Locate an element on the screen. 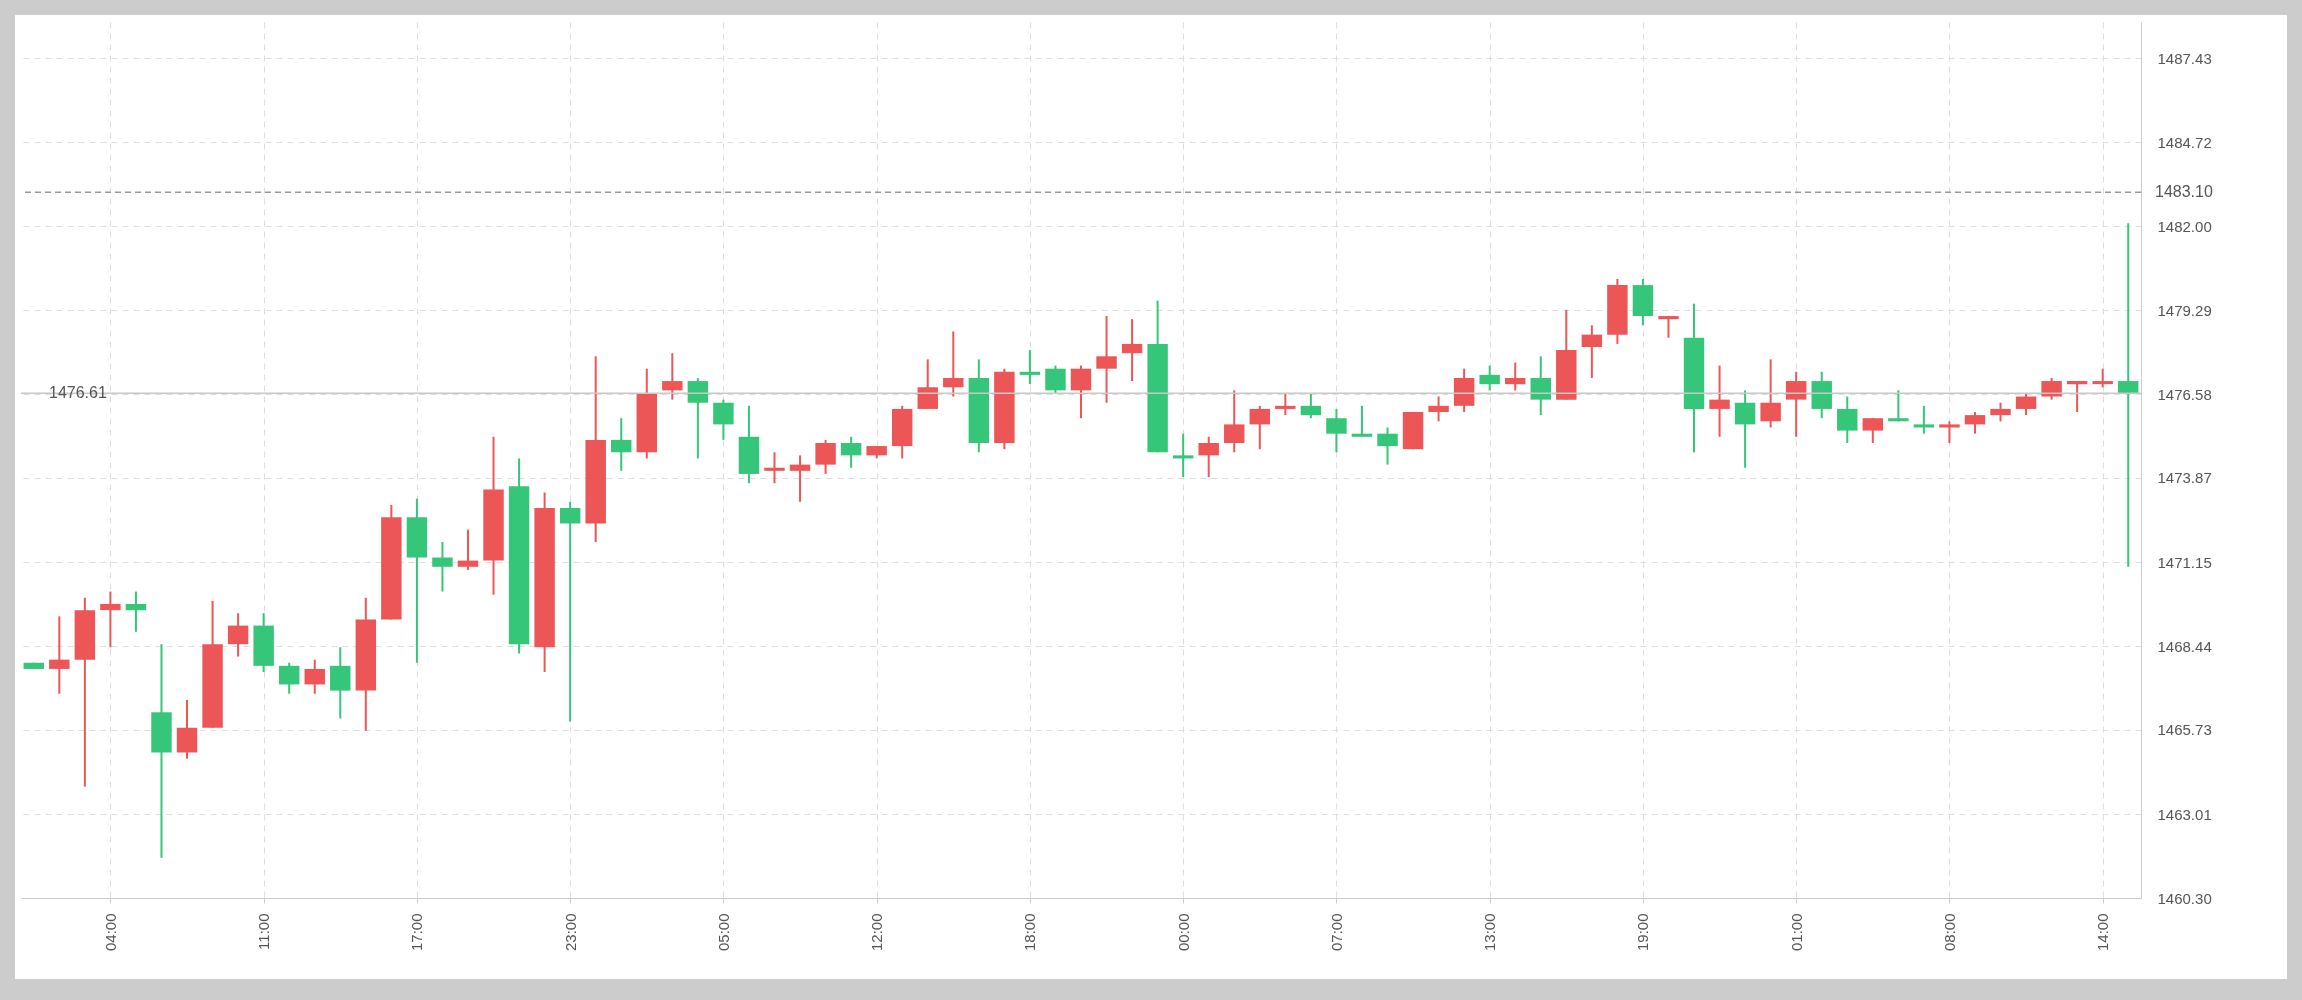 This screenshot has height=1000, width=2302. y-tick-label: 1473.87 is located at coordinates (2184, 478).